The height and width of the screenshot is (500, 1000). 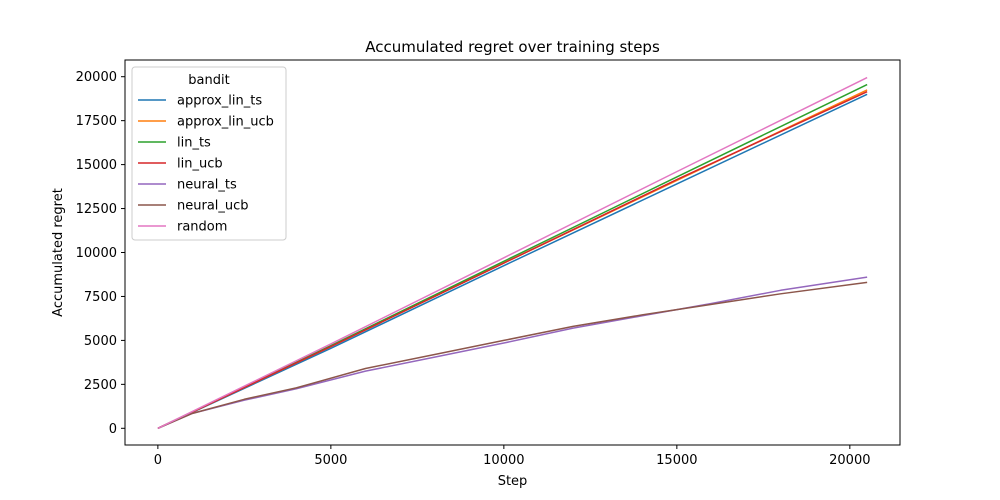 What do you see at coordinates (96, 121) in the screenshot?
I see `y-tick-label: 17500` at bounding box center [96, 121].